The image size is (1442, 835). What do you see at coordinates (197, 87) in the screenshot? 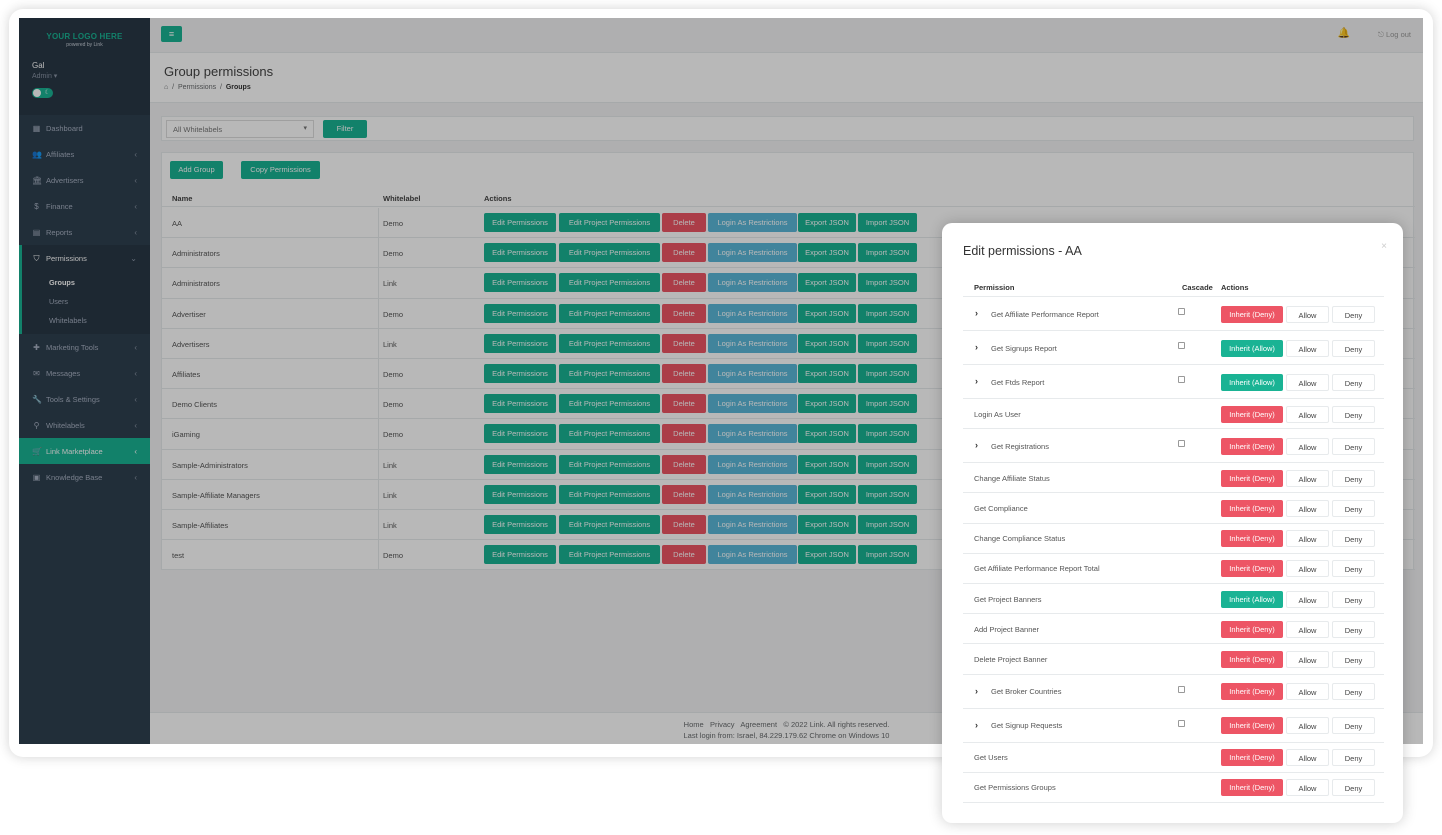
I see `breadcrumb-permissions: Permissions` at bounding box center [197, 87].